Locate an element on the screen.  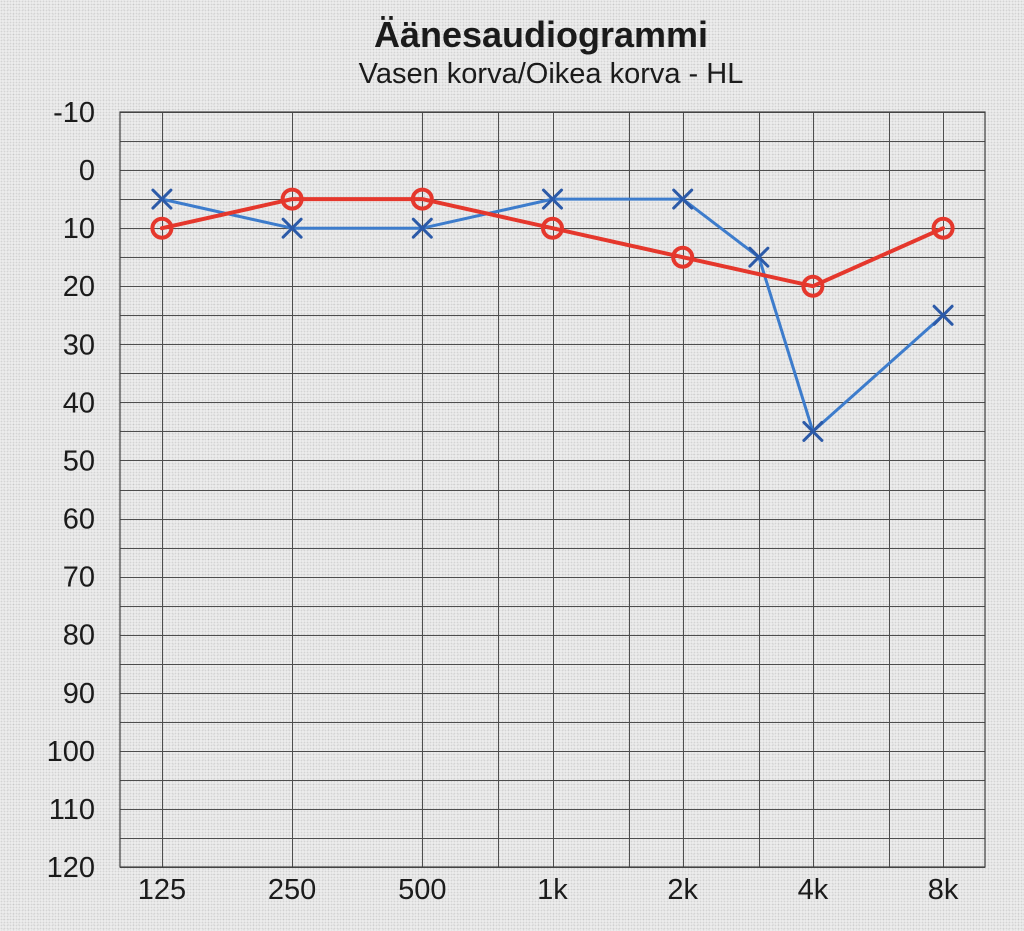
x-tick-label: 2k is located at coordinates (682, 890).